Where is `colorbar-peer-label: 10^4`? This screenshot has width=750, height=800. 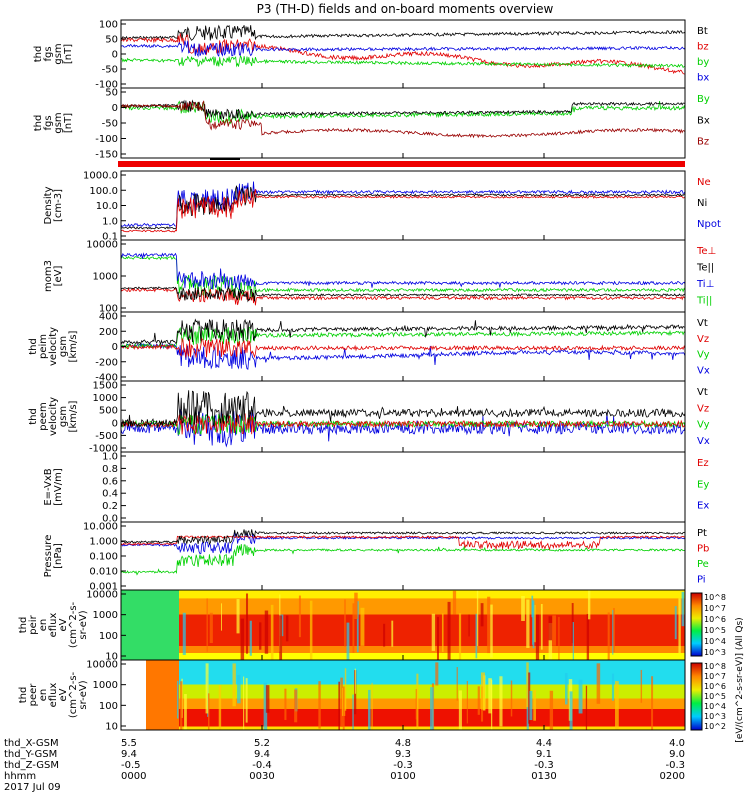 colorbar-peer-label: 10^4 is located at coordinates (715, 706).